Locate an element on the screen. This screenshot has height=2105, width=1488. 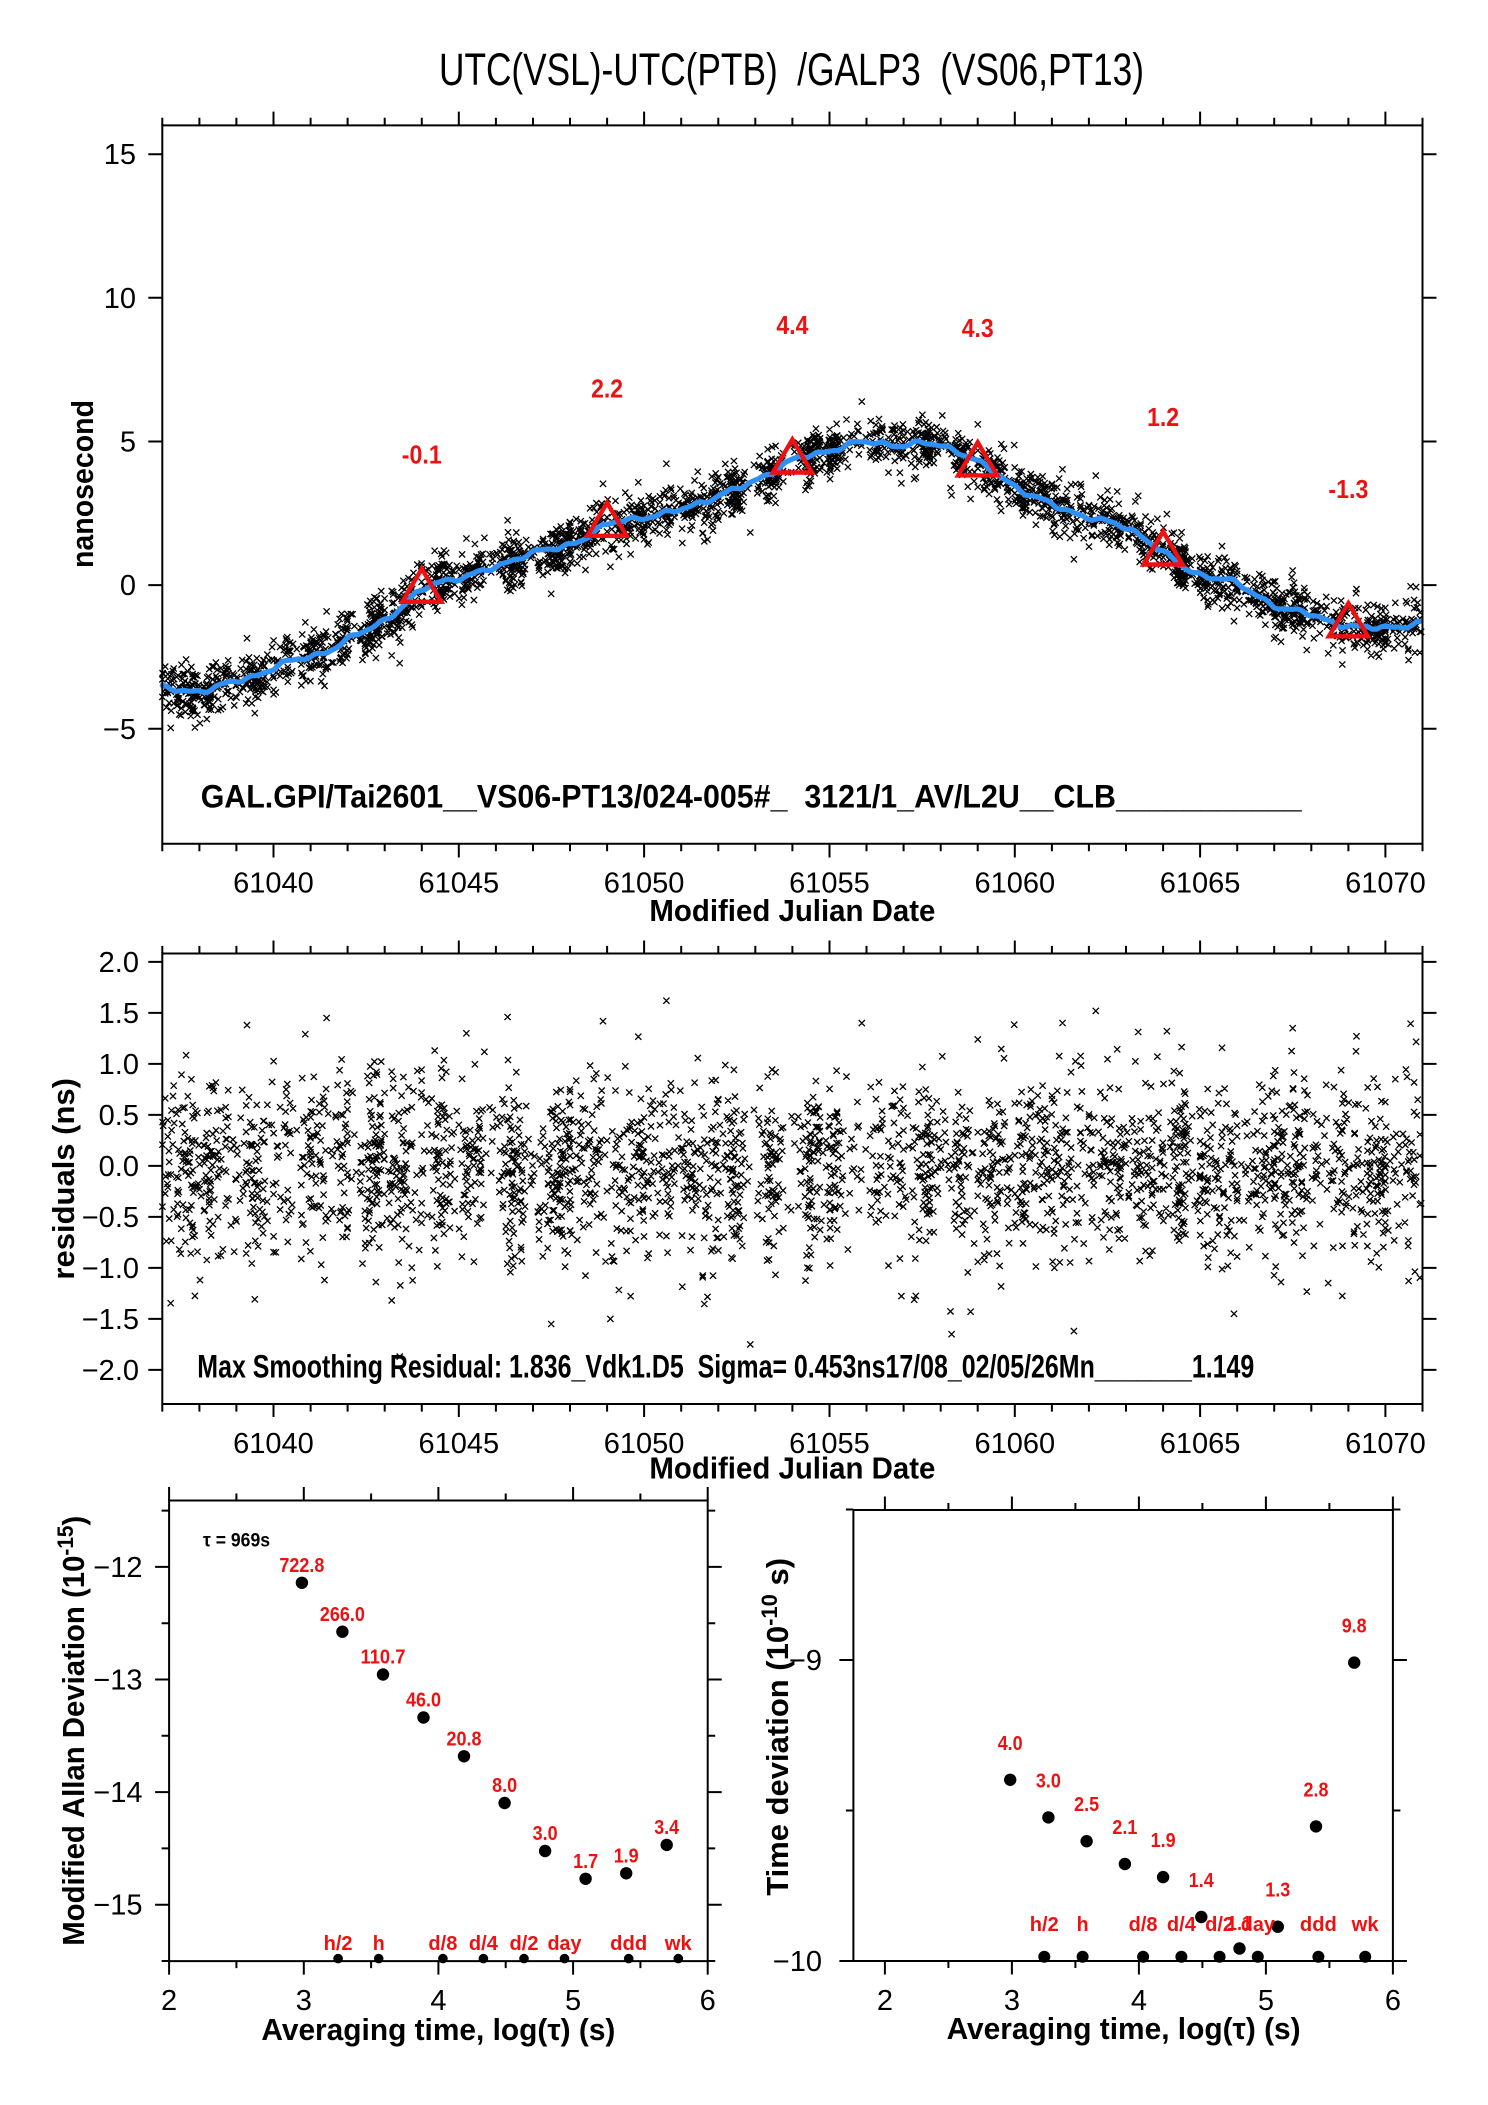
svg-text:Modified Allan Deviation (10-1: Modified Allan Deviation (10-15) is located at coordinates (72, 1731).